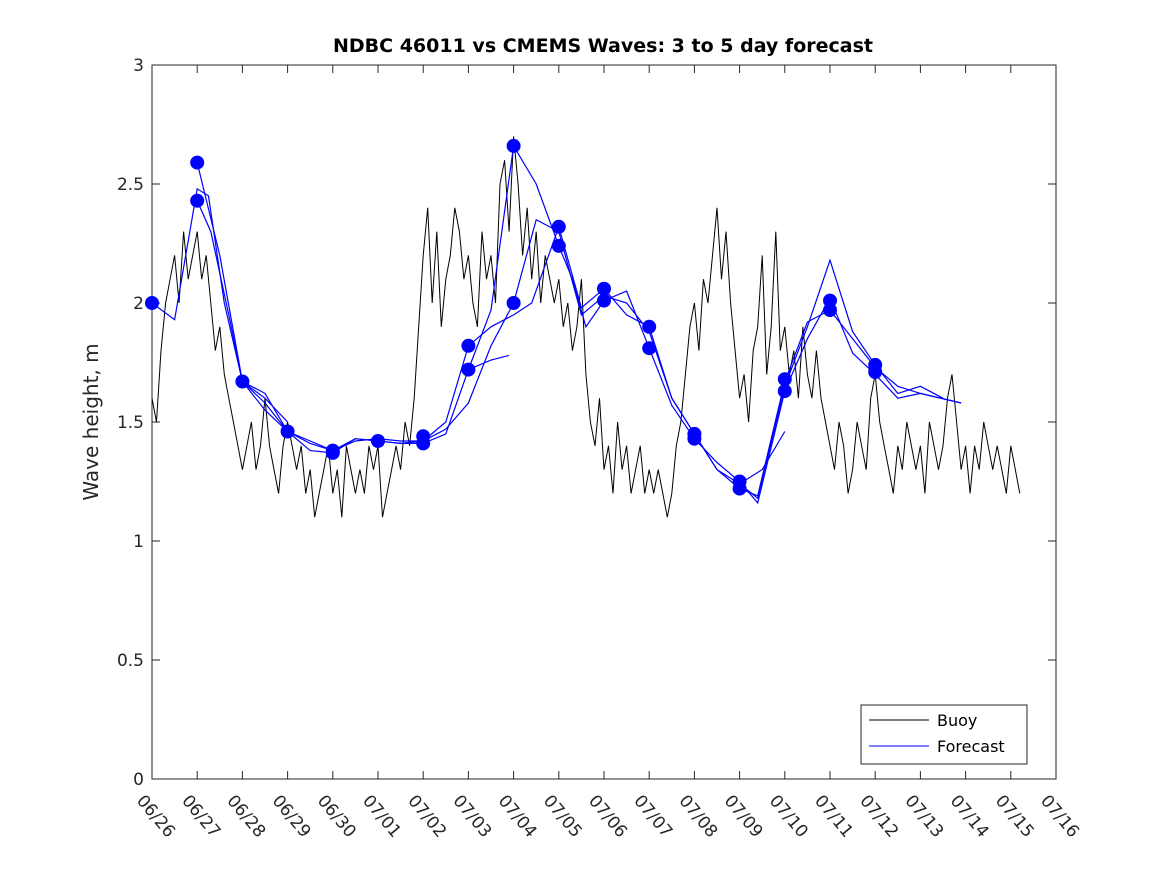 This screenshot has width=1167, height=875. I want to click on x-tick-label: 07/09, so click(743, 816).